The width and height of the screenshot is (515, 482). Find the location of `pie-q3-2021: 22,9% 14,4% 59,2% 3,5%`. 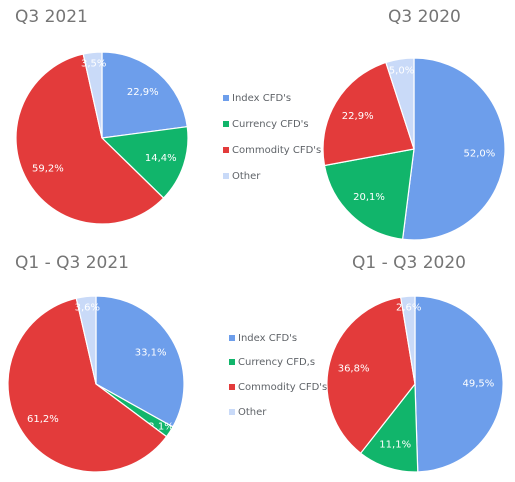

pie-q3-2021: 22,9% 14,4% 59,2% 3,5% is located at coordinates (102, 138).